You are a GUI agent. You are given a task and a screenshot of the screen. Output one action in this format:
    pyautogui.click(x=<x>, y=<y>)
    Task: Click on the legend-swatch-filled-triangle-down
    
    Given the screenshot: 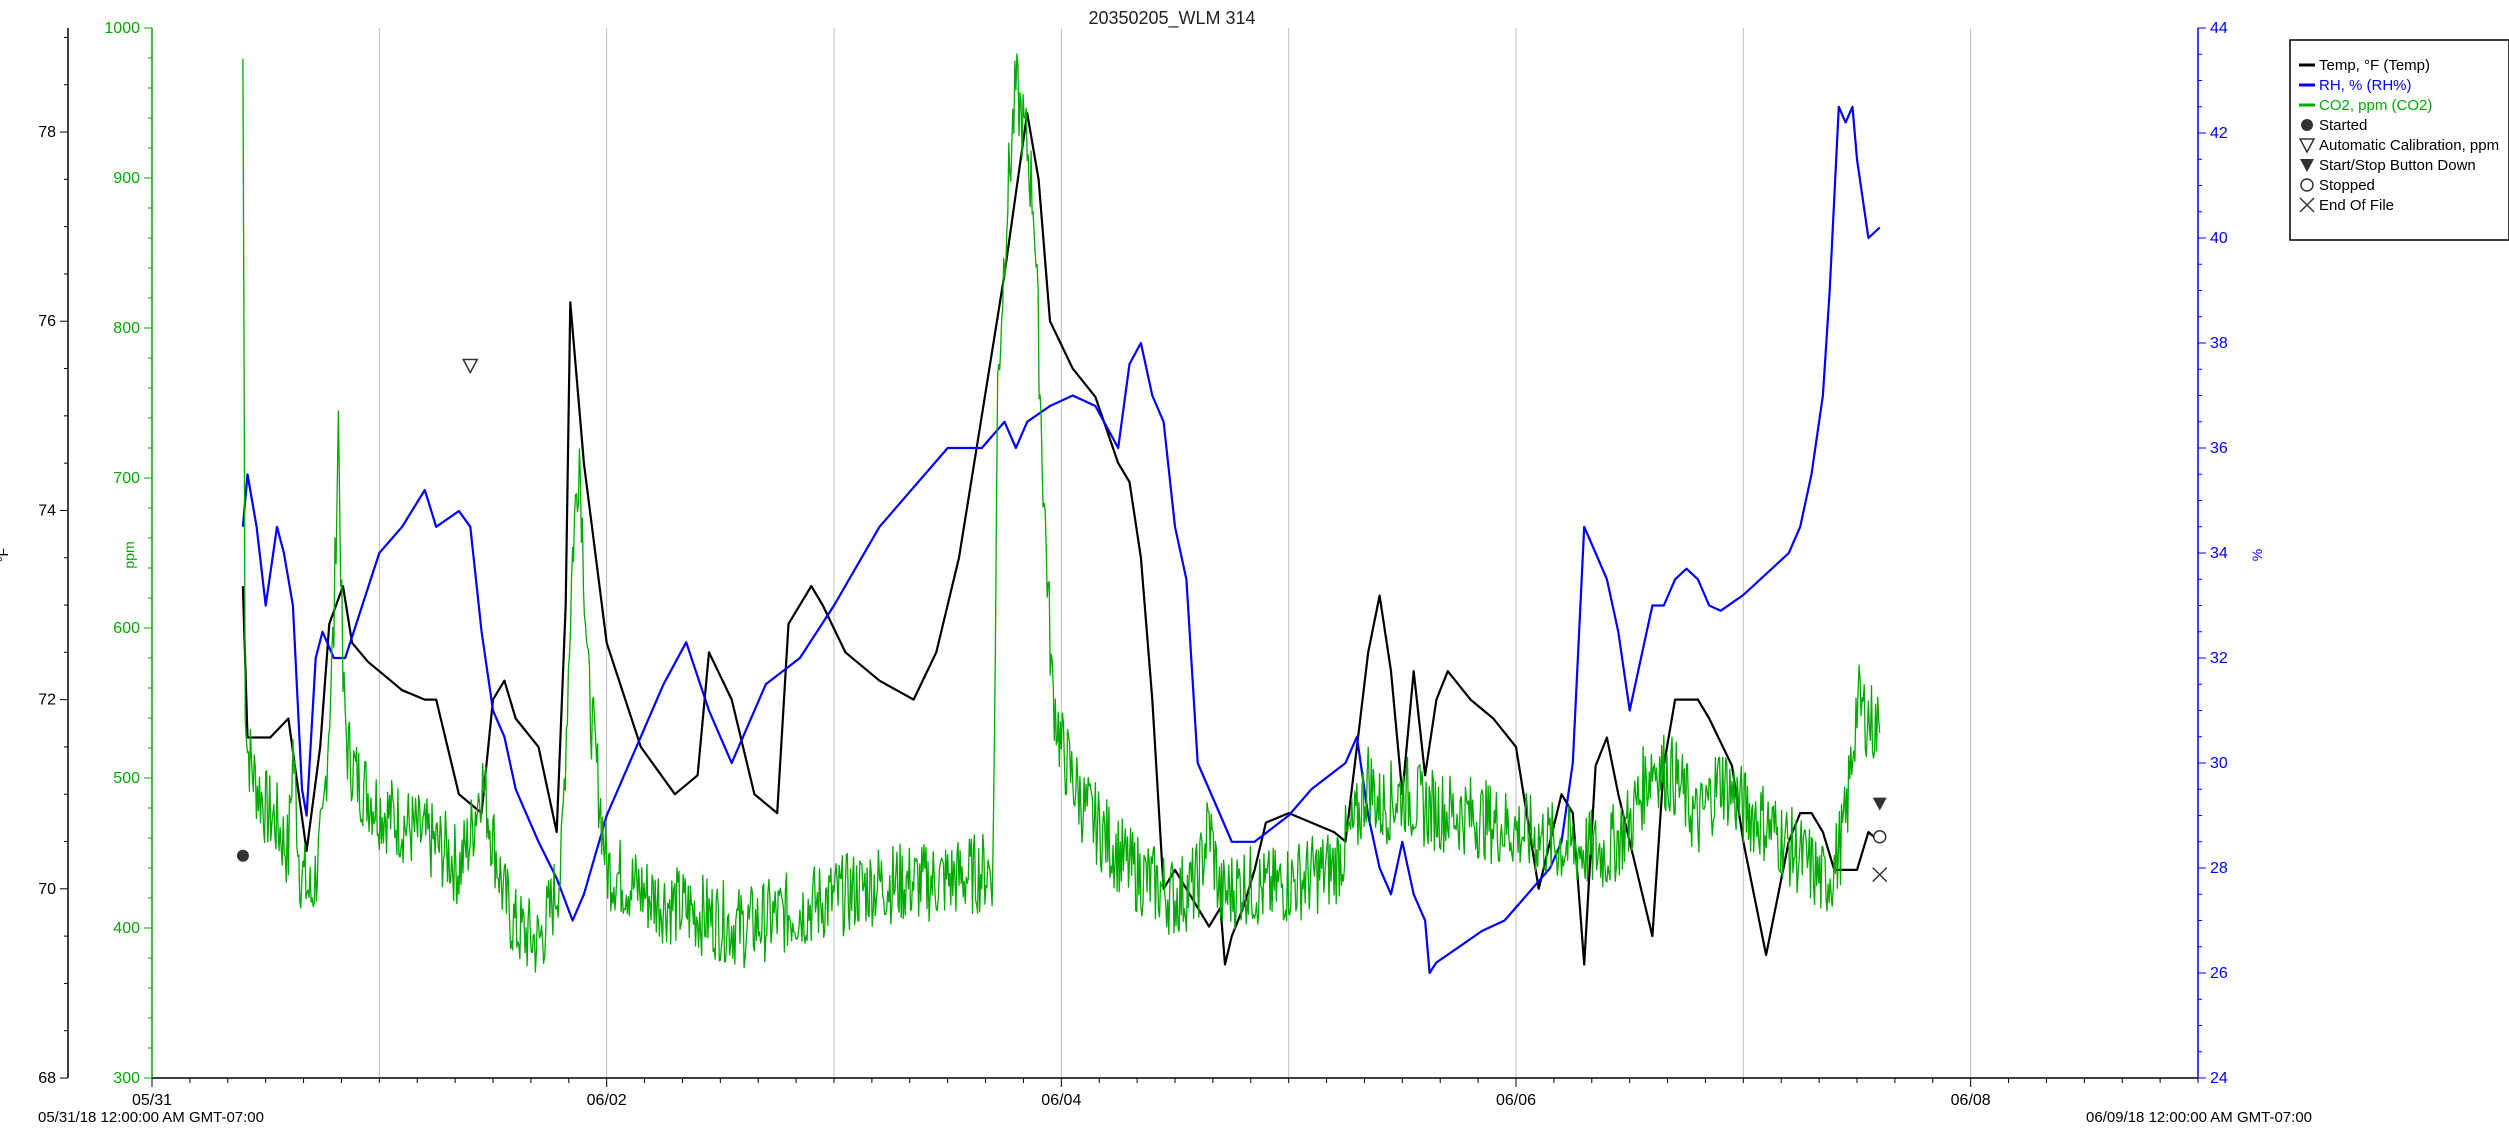 What is the action you would take?
    pyautogui.click(x=2307, y=165)
    